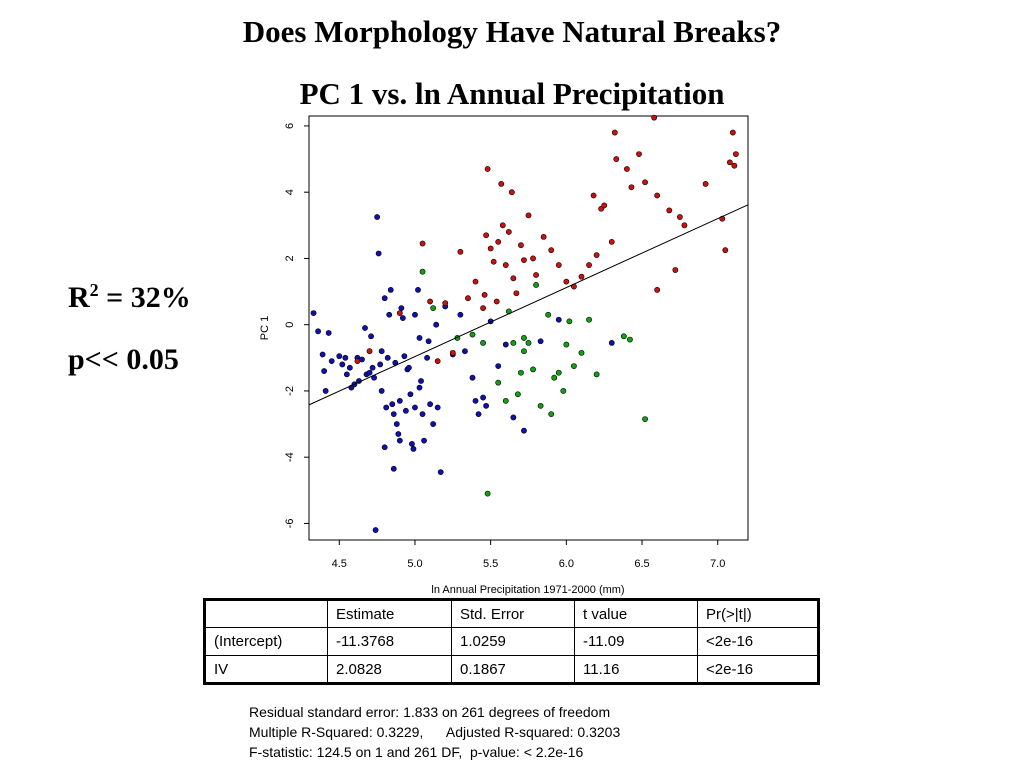 This screenshot has height=768, width=1024. Describe the element at coordinates (527, 590) in the screenshot. I see `x-axis-label: ln Annual Precipitation 1971-2000 (mm)` at that location.